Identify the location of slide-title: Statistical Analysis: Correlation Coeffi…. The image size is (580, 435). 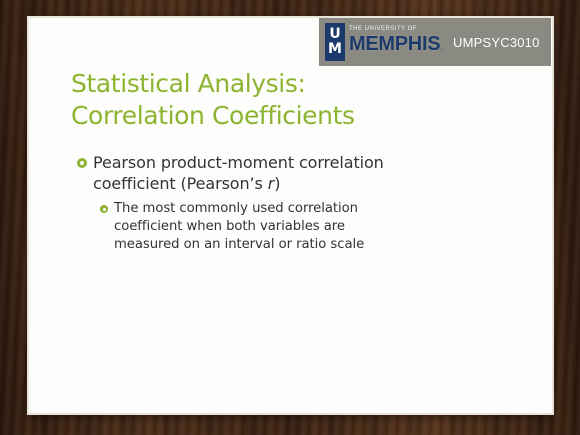
(306, 100).